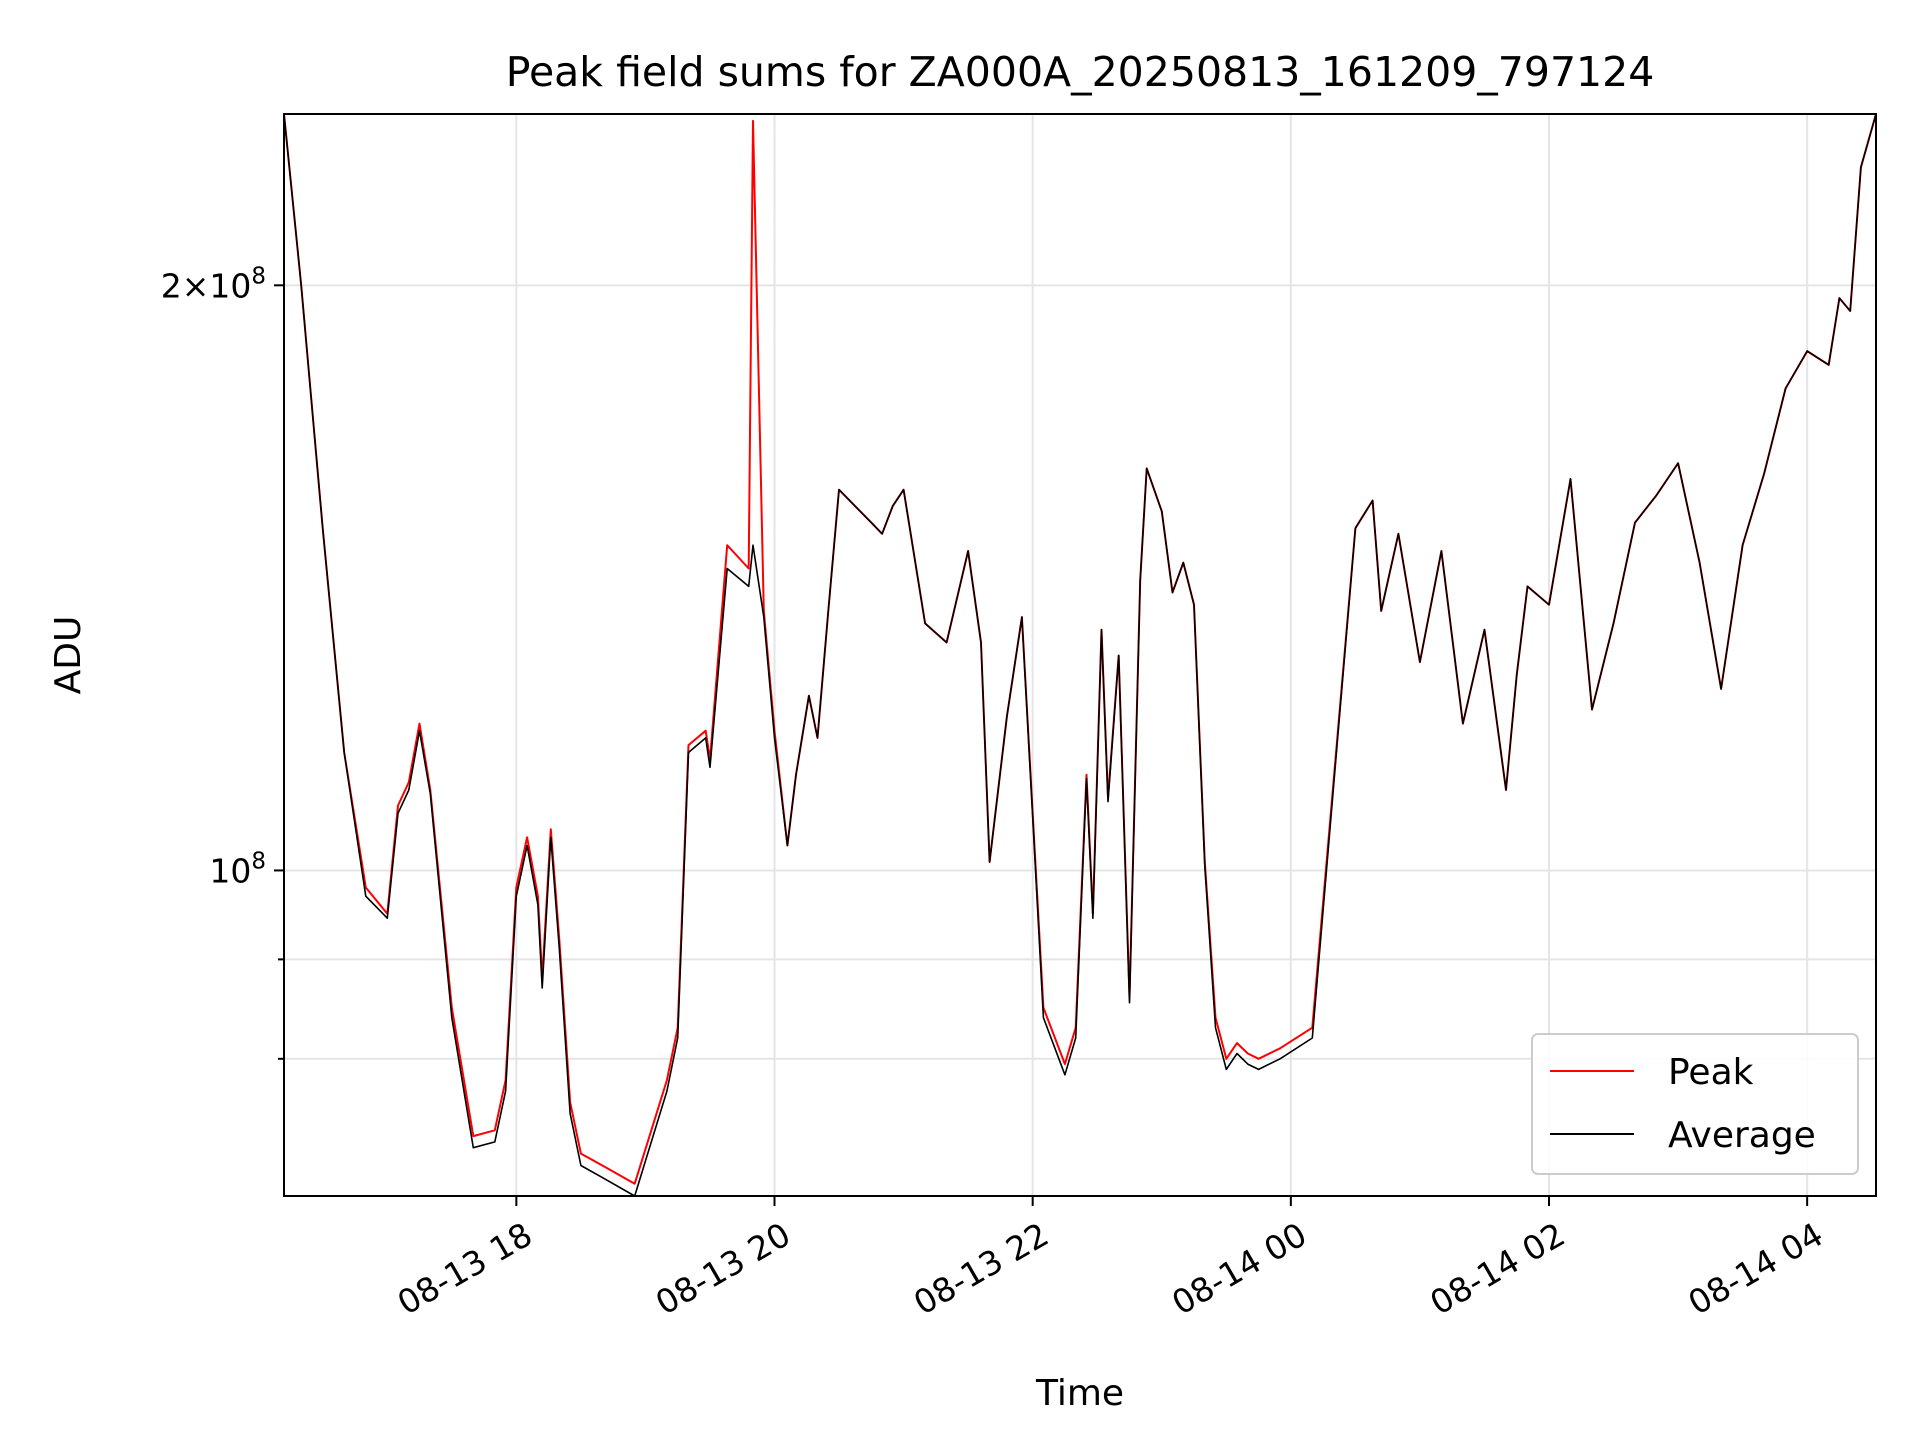 Image resolution: width=1920 pixels, height=1445 pixels. I want to click on x-tick-label: 08-13 20, so click(723, 1269).